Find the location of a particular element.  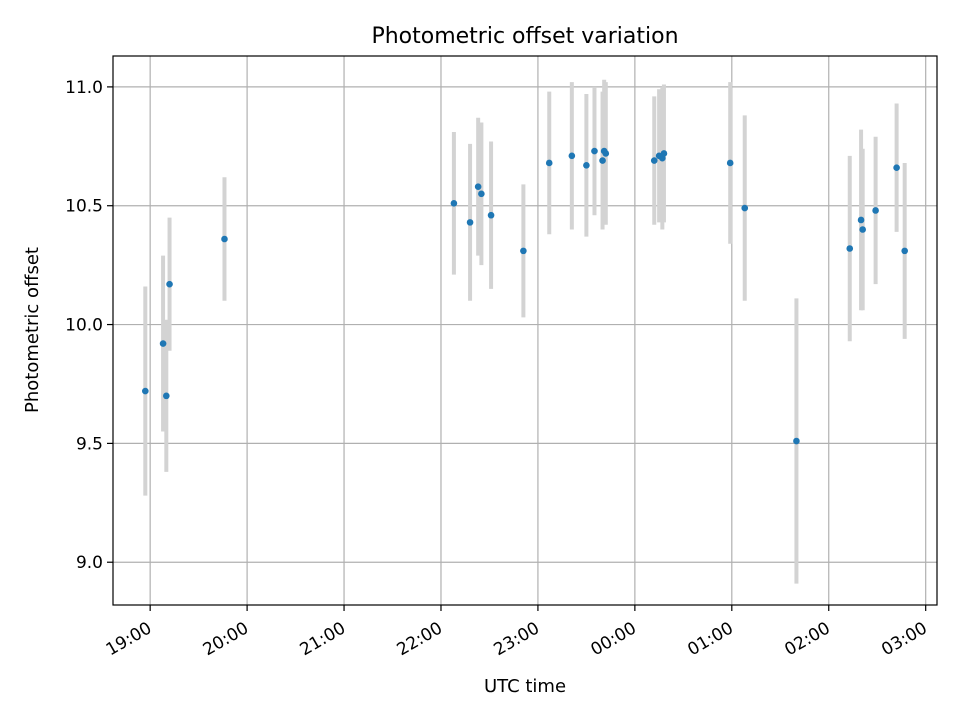

y-axis-label: Photometric offset is located at coordinates (32, 330).